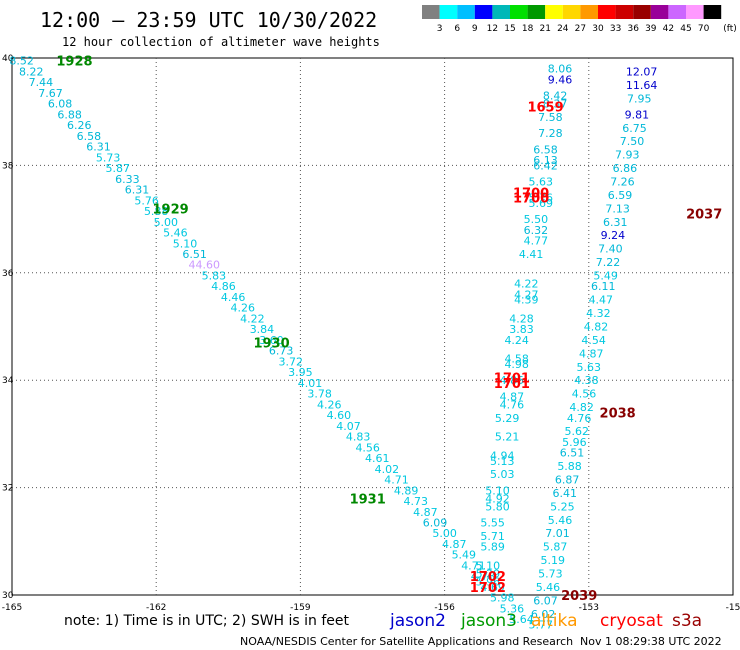 This screenshot has width=740, height=650. What do you see at coordinates (12, 608) in the screenshot?
I see `x-tick-label: -165` at bounding box center [12, 608].